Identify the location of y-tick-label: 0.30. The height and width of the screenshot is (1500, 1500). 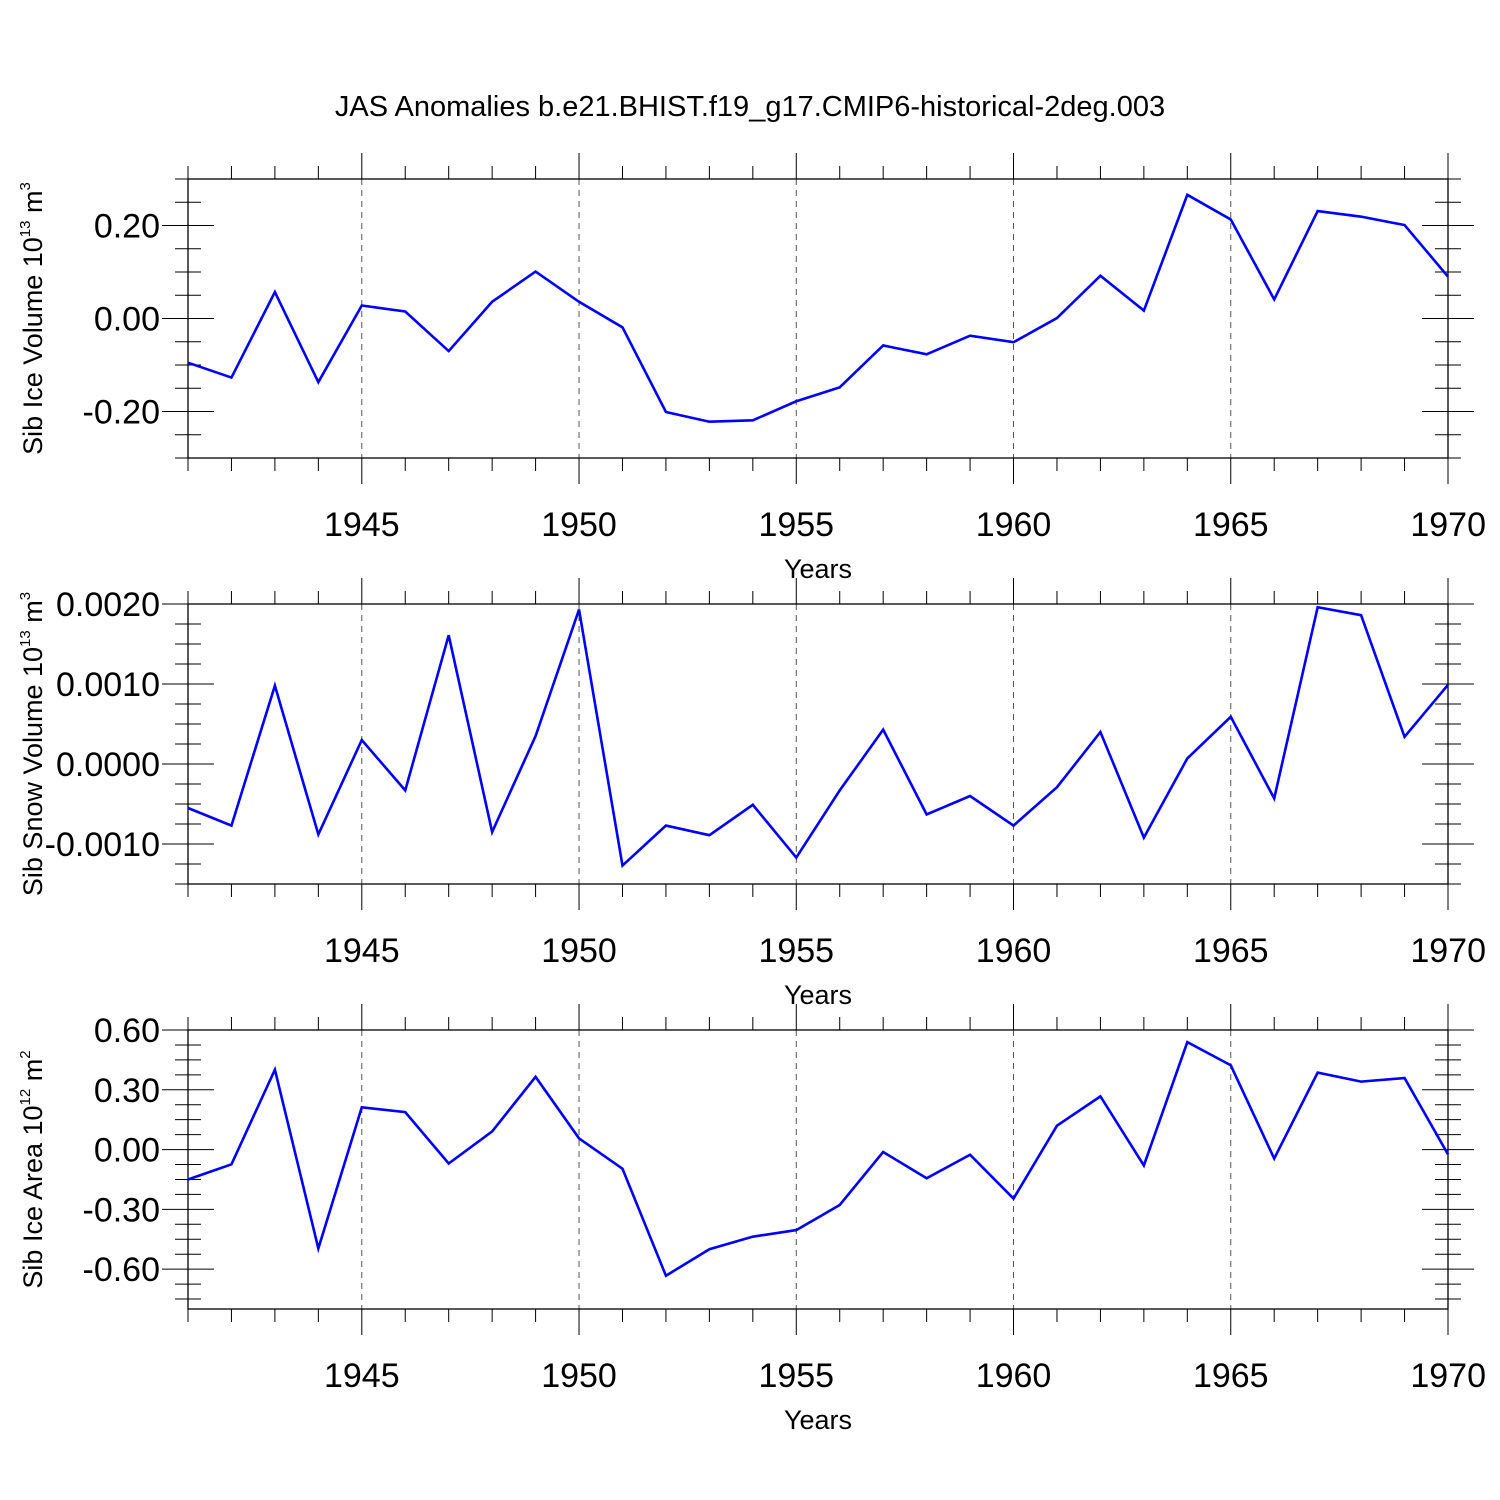
(127, 1091).